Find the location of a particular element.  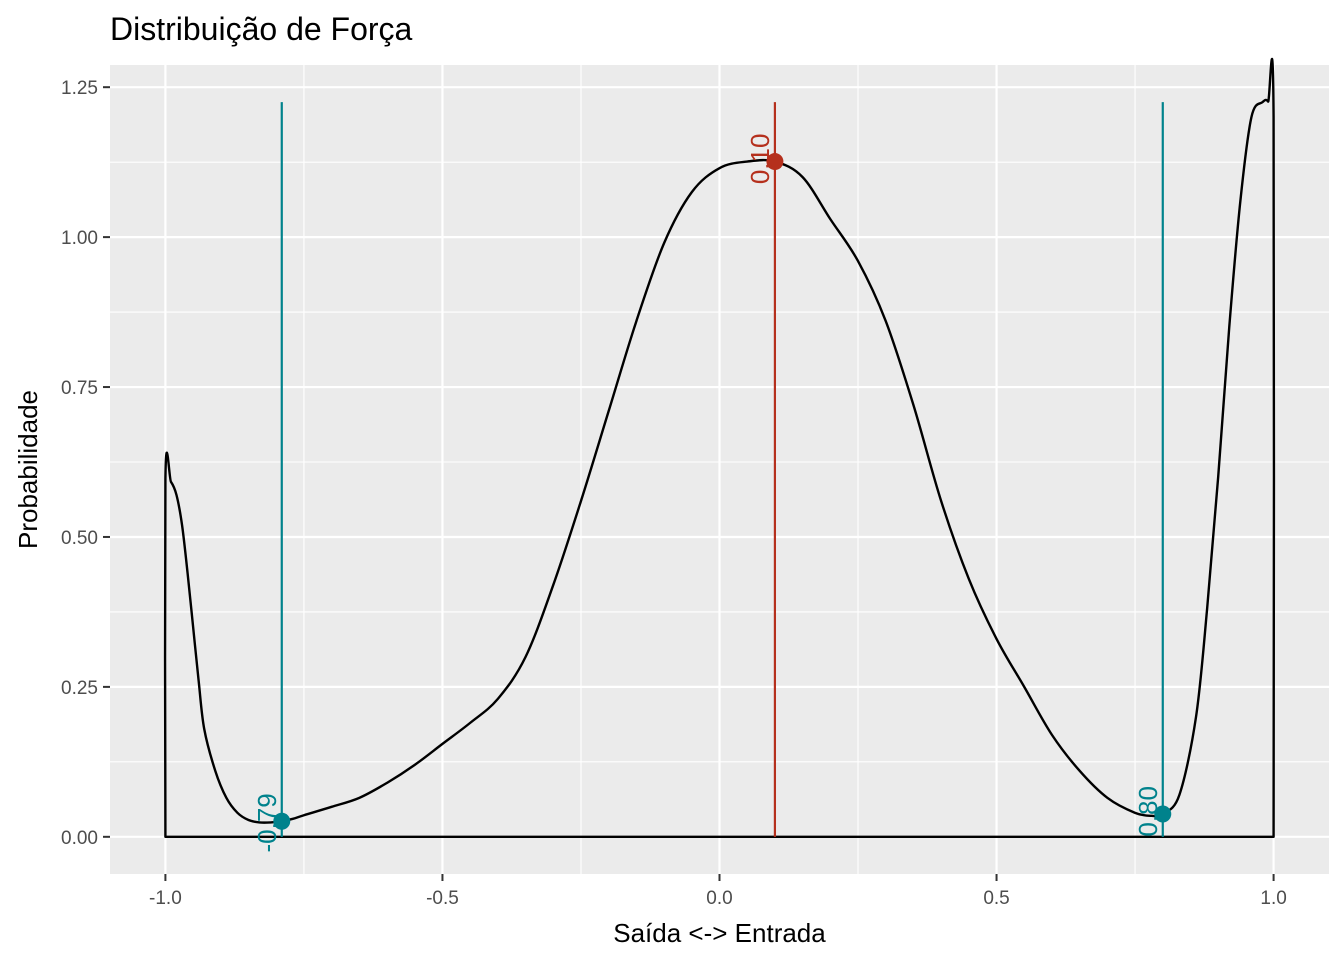

x-tick-label: -0.5 is located at coordinates (442, 898).